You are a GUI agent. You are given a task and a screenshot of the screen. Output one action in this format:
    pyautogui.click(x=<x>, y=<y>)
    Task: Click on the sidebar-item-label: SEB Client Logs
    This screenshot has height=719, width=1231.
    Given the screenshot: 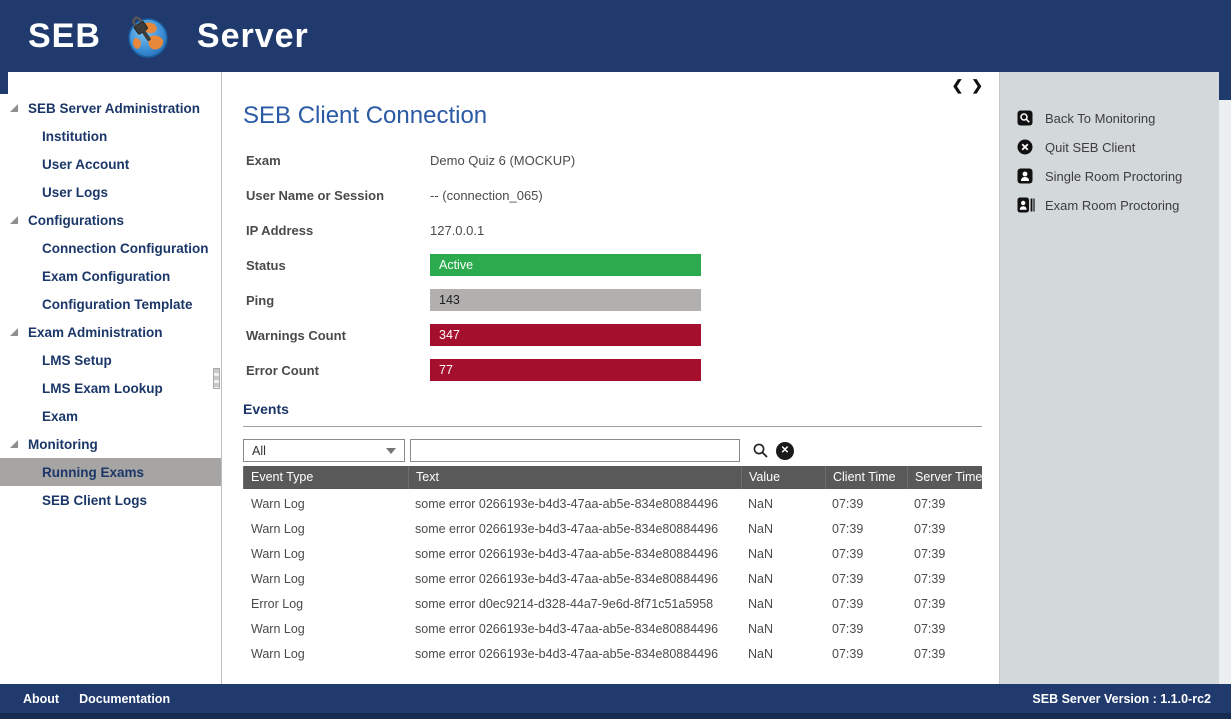 What is the action you would take?
    pyautogui.click(x=95, y=500)
    